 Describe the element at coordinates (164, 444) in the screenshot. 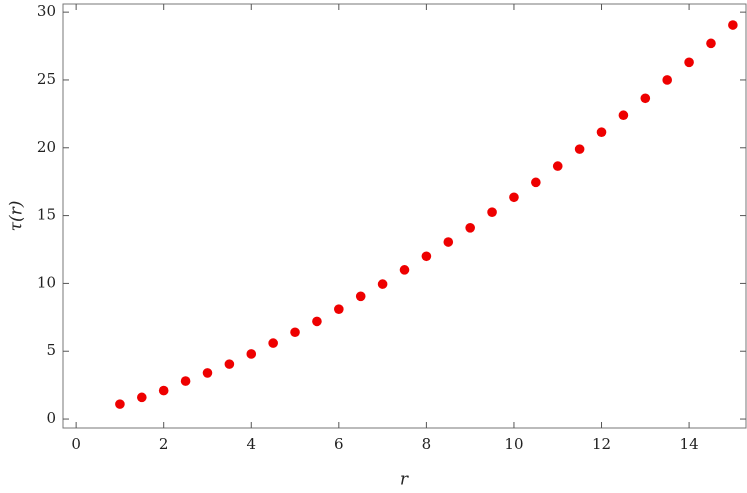

I see `x-tick-label: 2` at that location.